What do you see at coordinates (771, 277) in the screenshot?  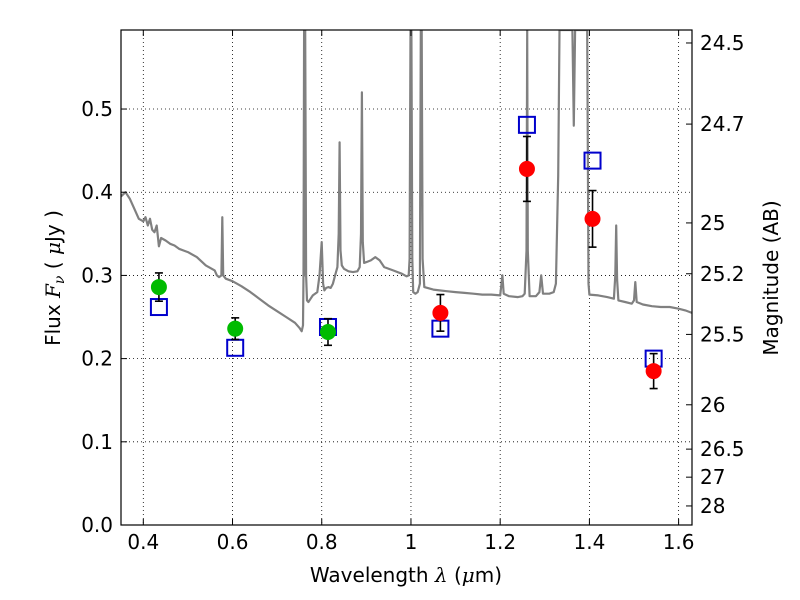 I see `y2-axis-label: Magnitude (AB)` at bounding box center [771, 277].